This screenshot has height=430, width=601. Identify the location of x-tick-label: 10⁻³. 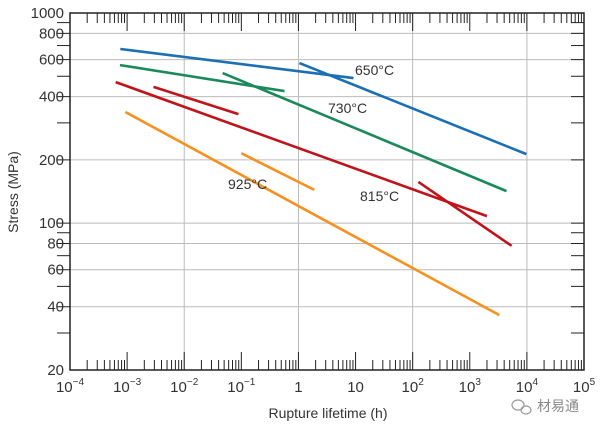
(127, 386).